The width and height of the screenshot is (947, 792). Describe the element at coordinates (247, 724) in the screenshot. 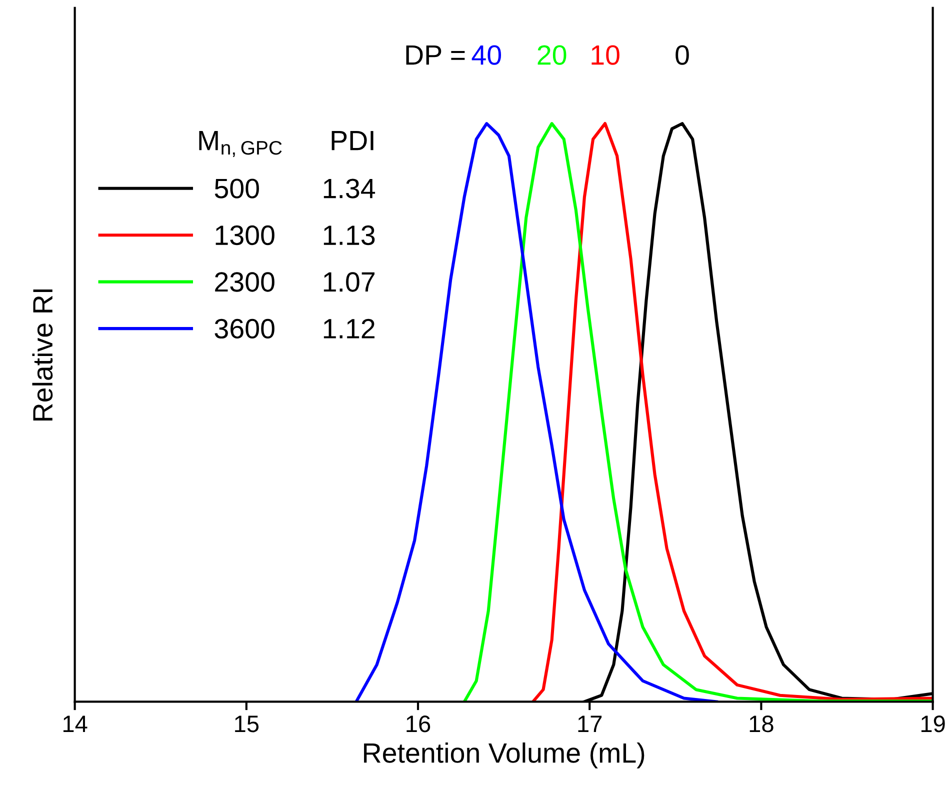

I see `x-tick-label: 15` at that location.